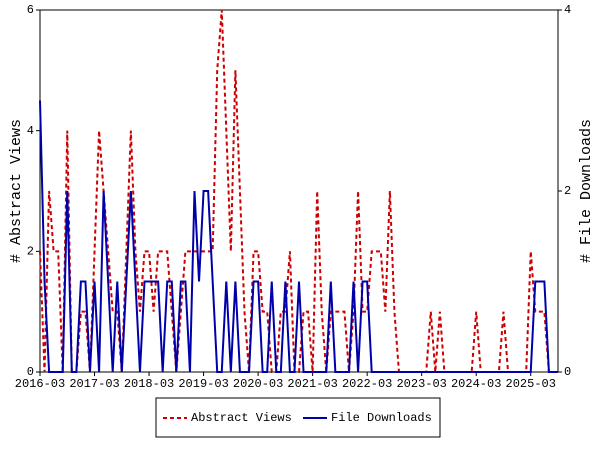  I want to click on y2-tick-label: 0, so click(567, 372).